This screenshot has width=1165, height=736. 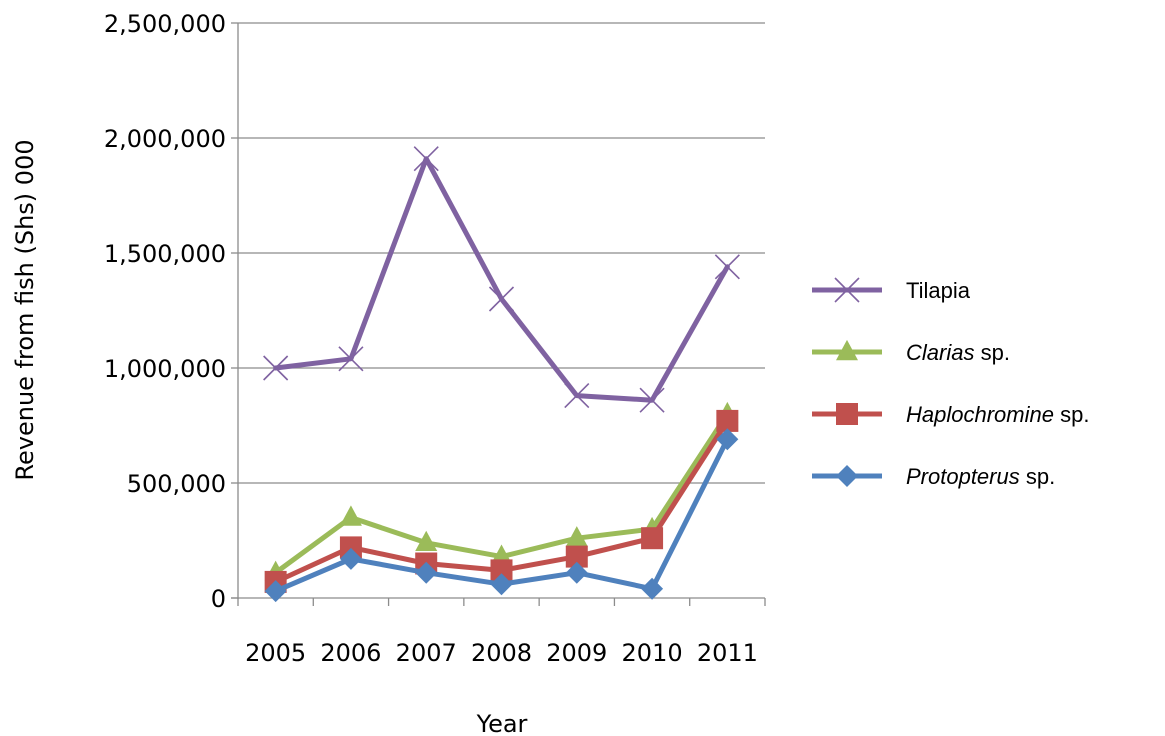 I want to click on legend-item: Clarias sp., so click(x=911, y=352).